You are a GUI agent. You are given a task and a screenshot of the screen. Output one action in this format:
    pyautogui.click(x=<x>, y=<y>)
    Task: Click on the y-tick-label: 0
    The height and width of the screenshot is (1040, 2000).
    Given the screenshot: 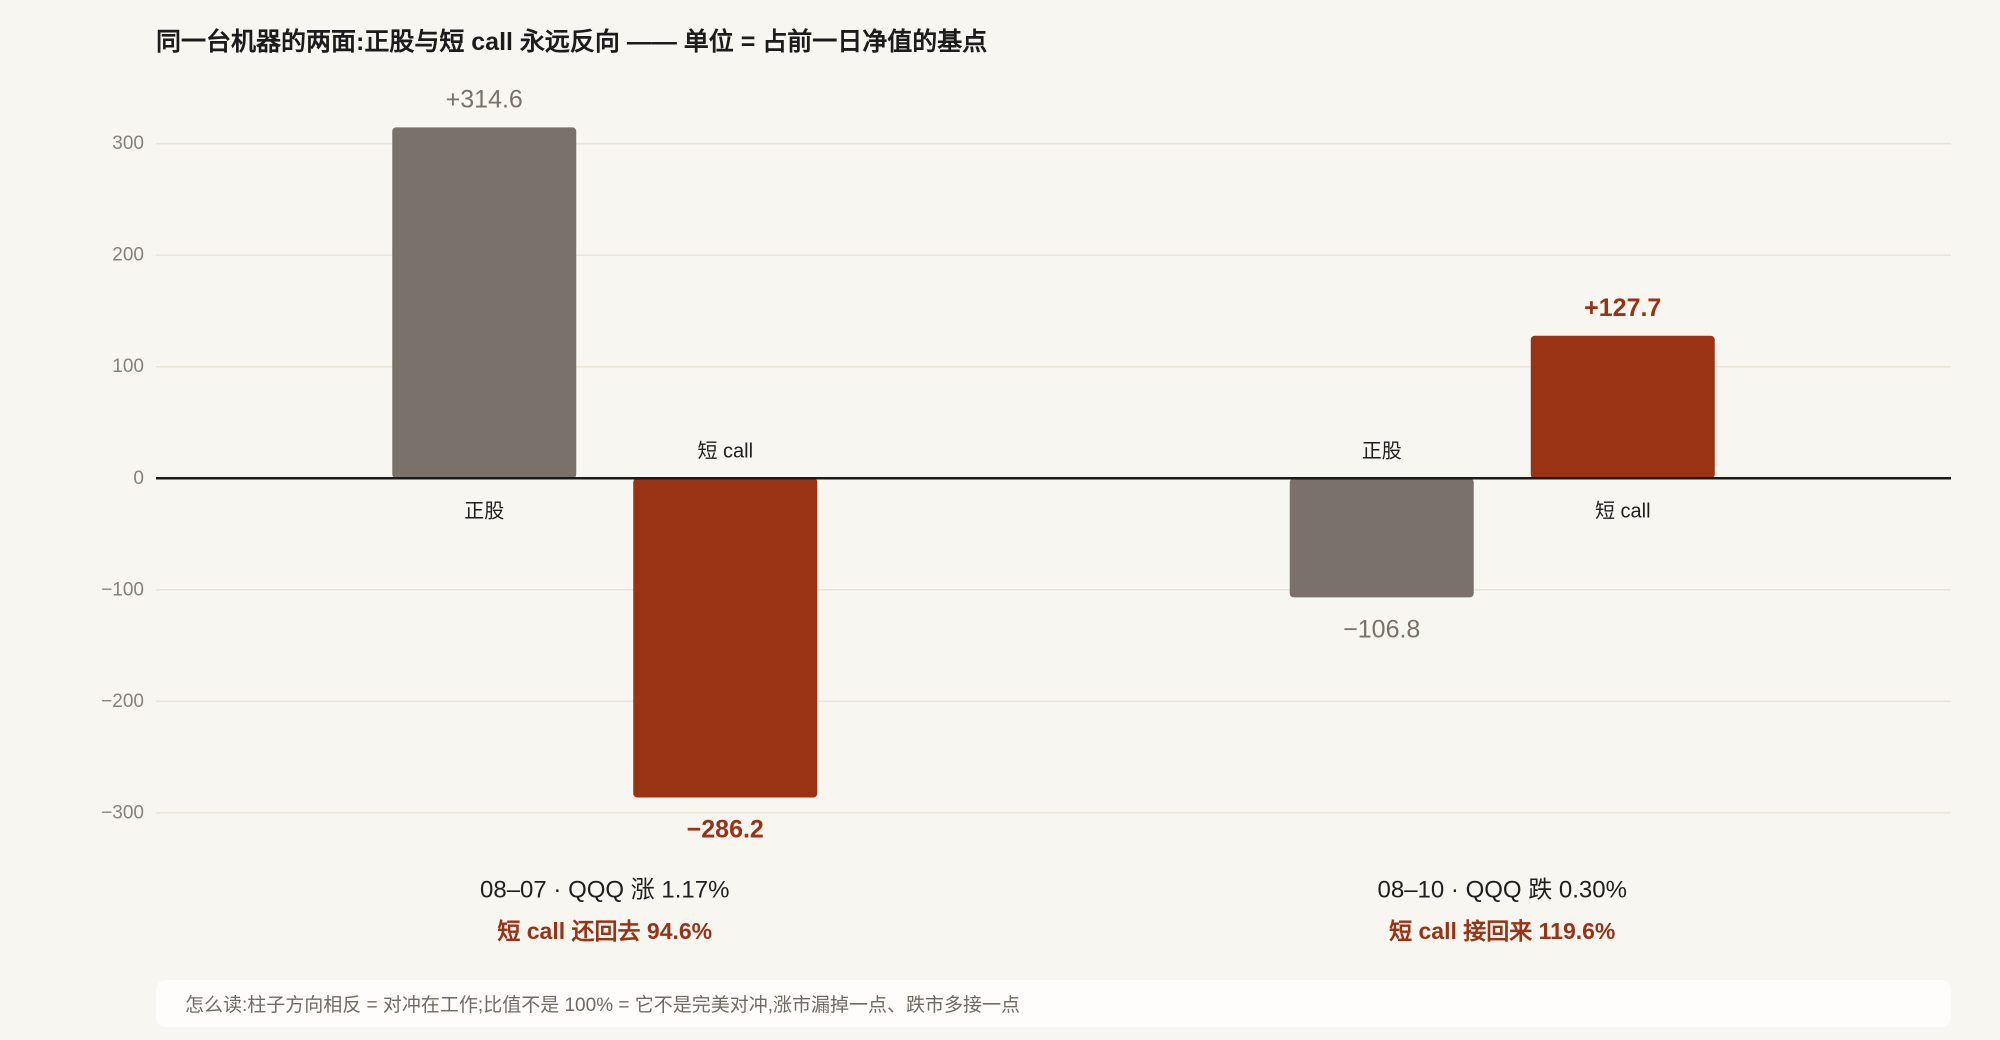 What is the action you would take?
    pyautogui.click(x=138, y=478)
    